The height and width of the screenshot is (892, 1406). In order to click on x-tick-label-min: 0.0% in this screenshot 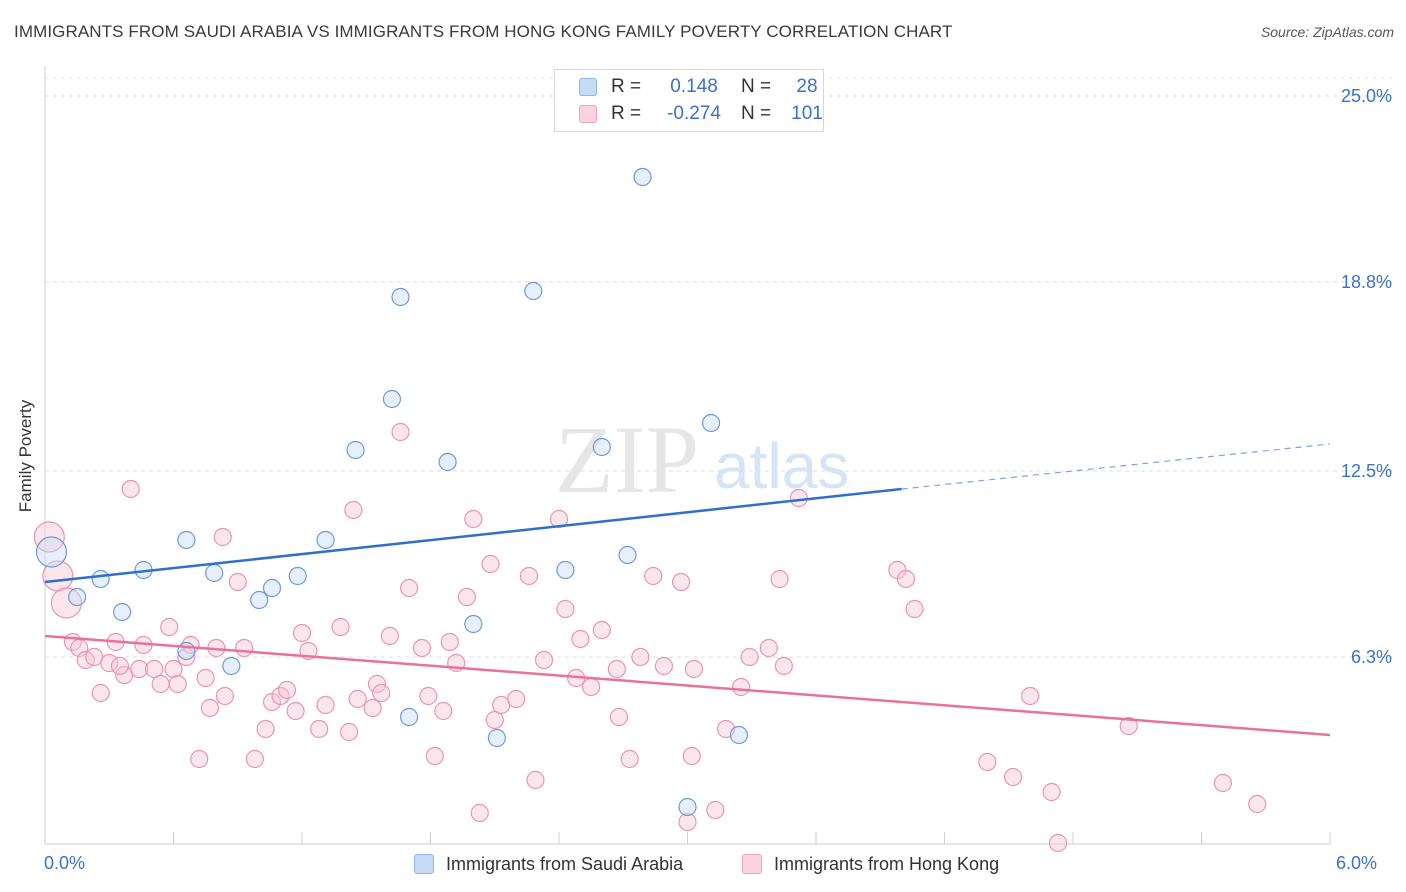, I will do `click(65, 863)`.